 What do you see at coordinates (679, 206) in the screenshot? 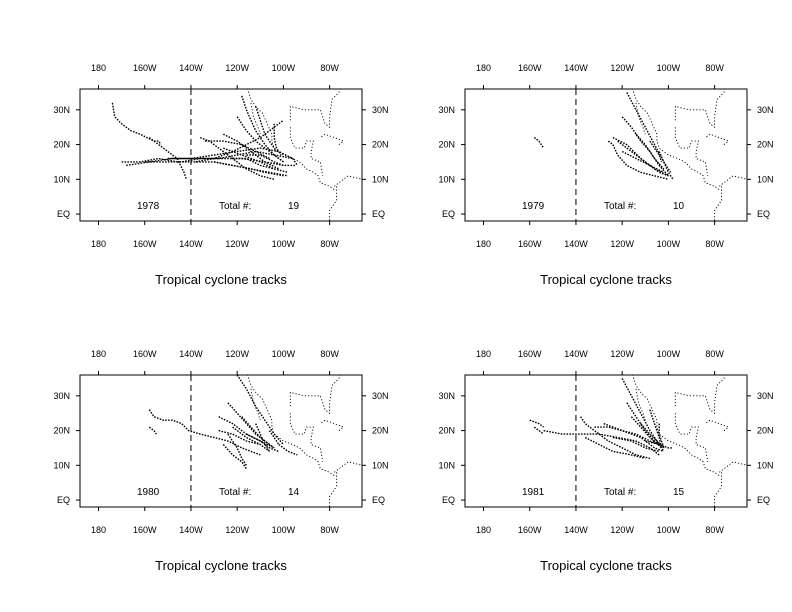
I see `total-count: 10` at bounding box center [679, 206].